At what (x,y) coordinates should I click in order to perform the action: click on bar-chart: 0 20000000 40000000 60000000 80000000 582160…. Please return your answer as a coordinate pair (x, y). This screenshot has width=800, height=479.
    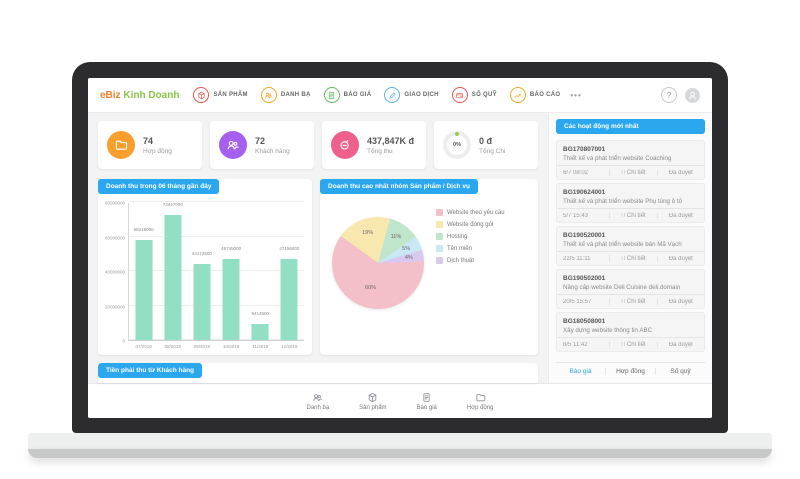
    Looking at the image, I should click on (204, 274).